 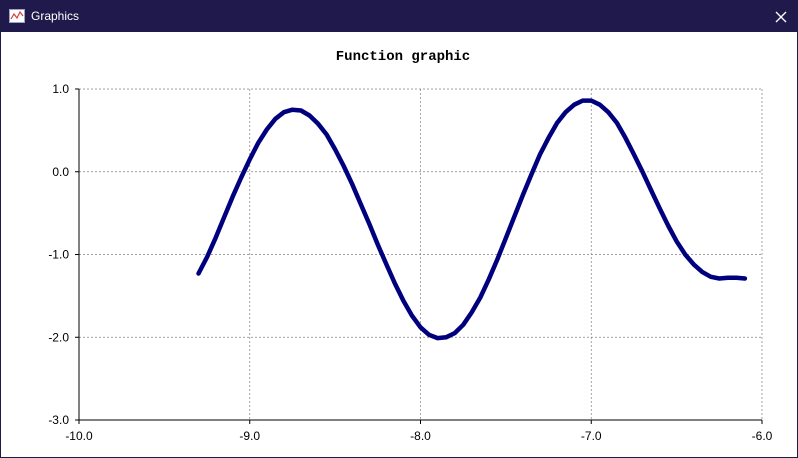 I want to click on x-tick-label: -6.0, so click(x=762, y=436).